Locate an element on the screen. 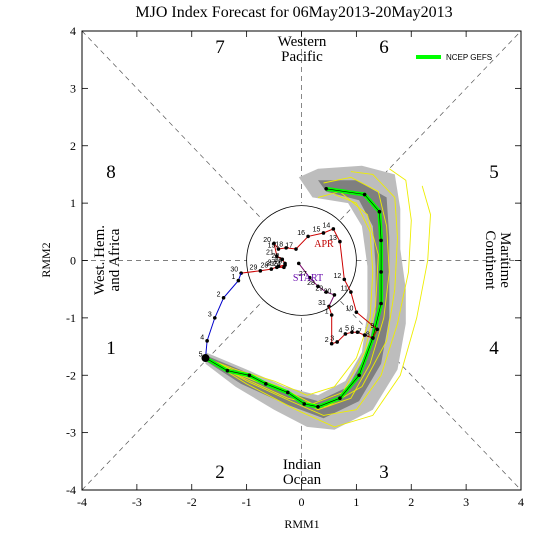 This screenshot has width=547, height=547. phase-label-6: 6 is located at coordinates (384, 47).